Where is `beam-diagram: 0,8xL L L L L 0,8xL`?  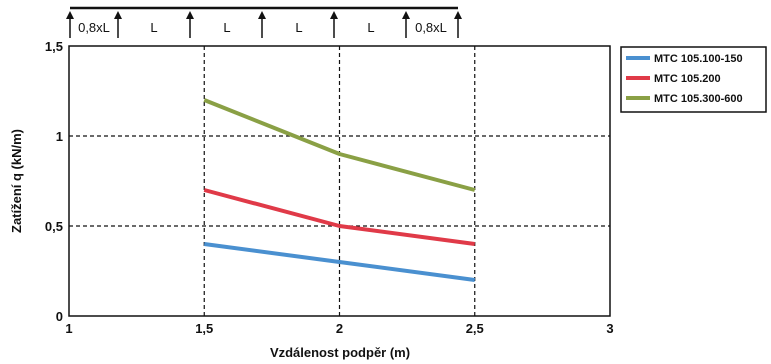 beam-diagram: 0,8xL L L L L 0,8xL is located at coordinates (264, 22).